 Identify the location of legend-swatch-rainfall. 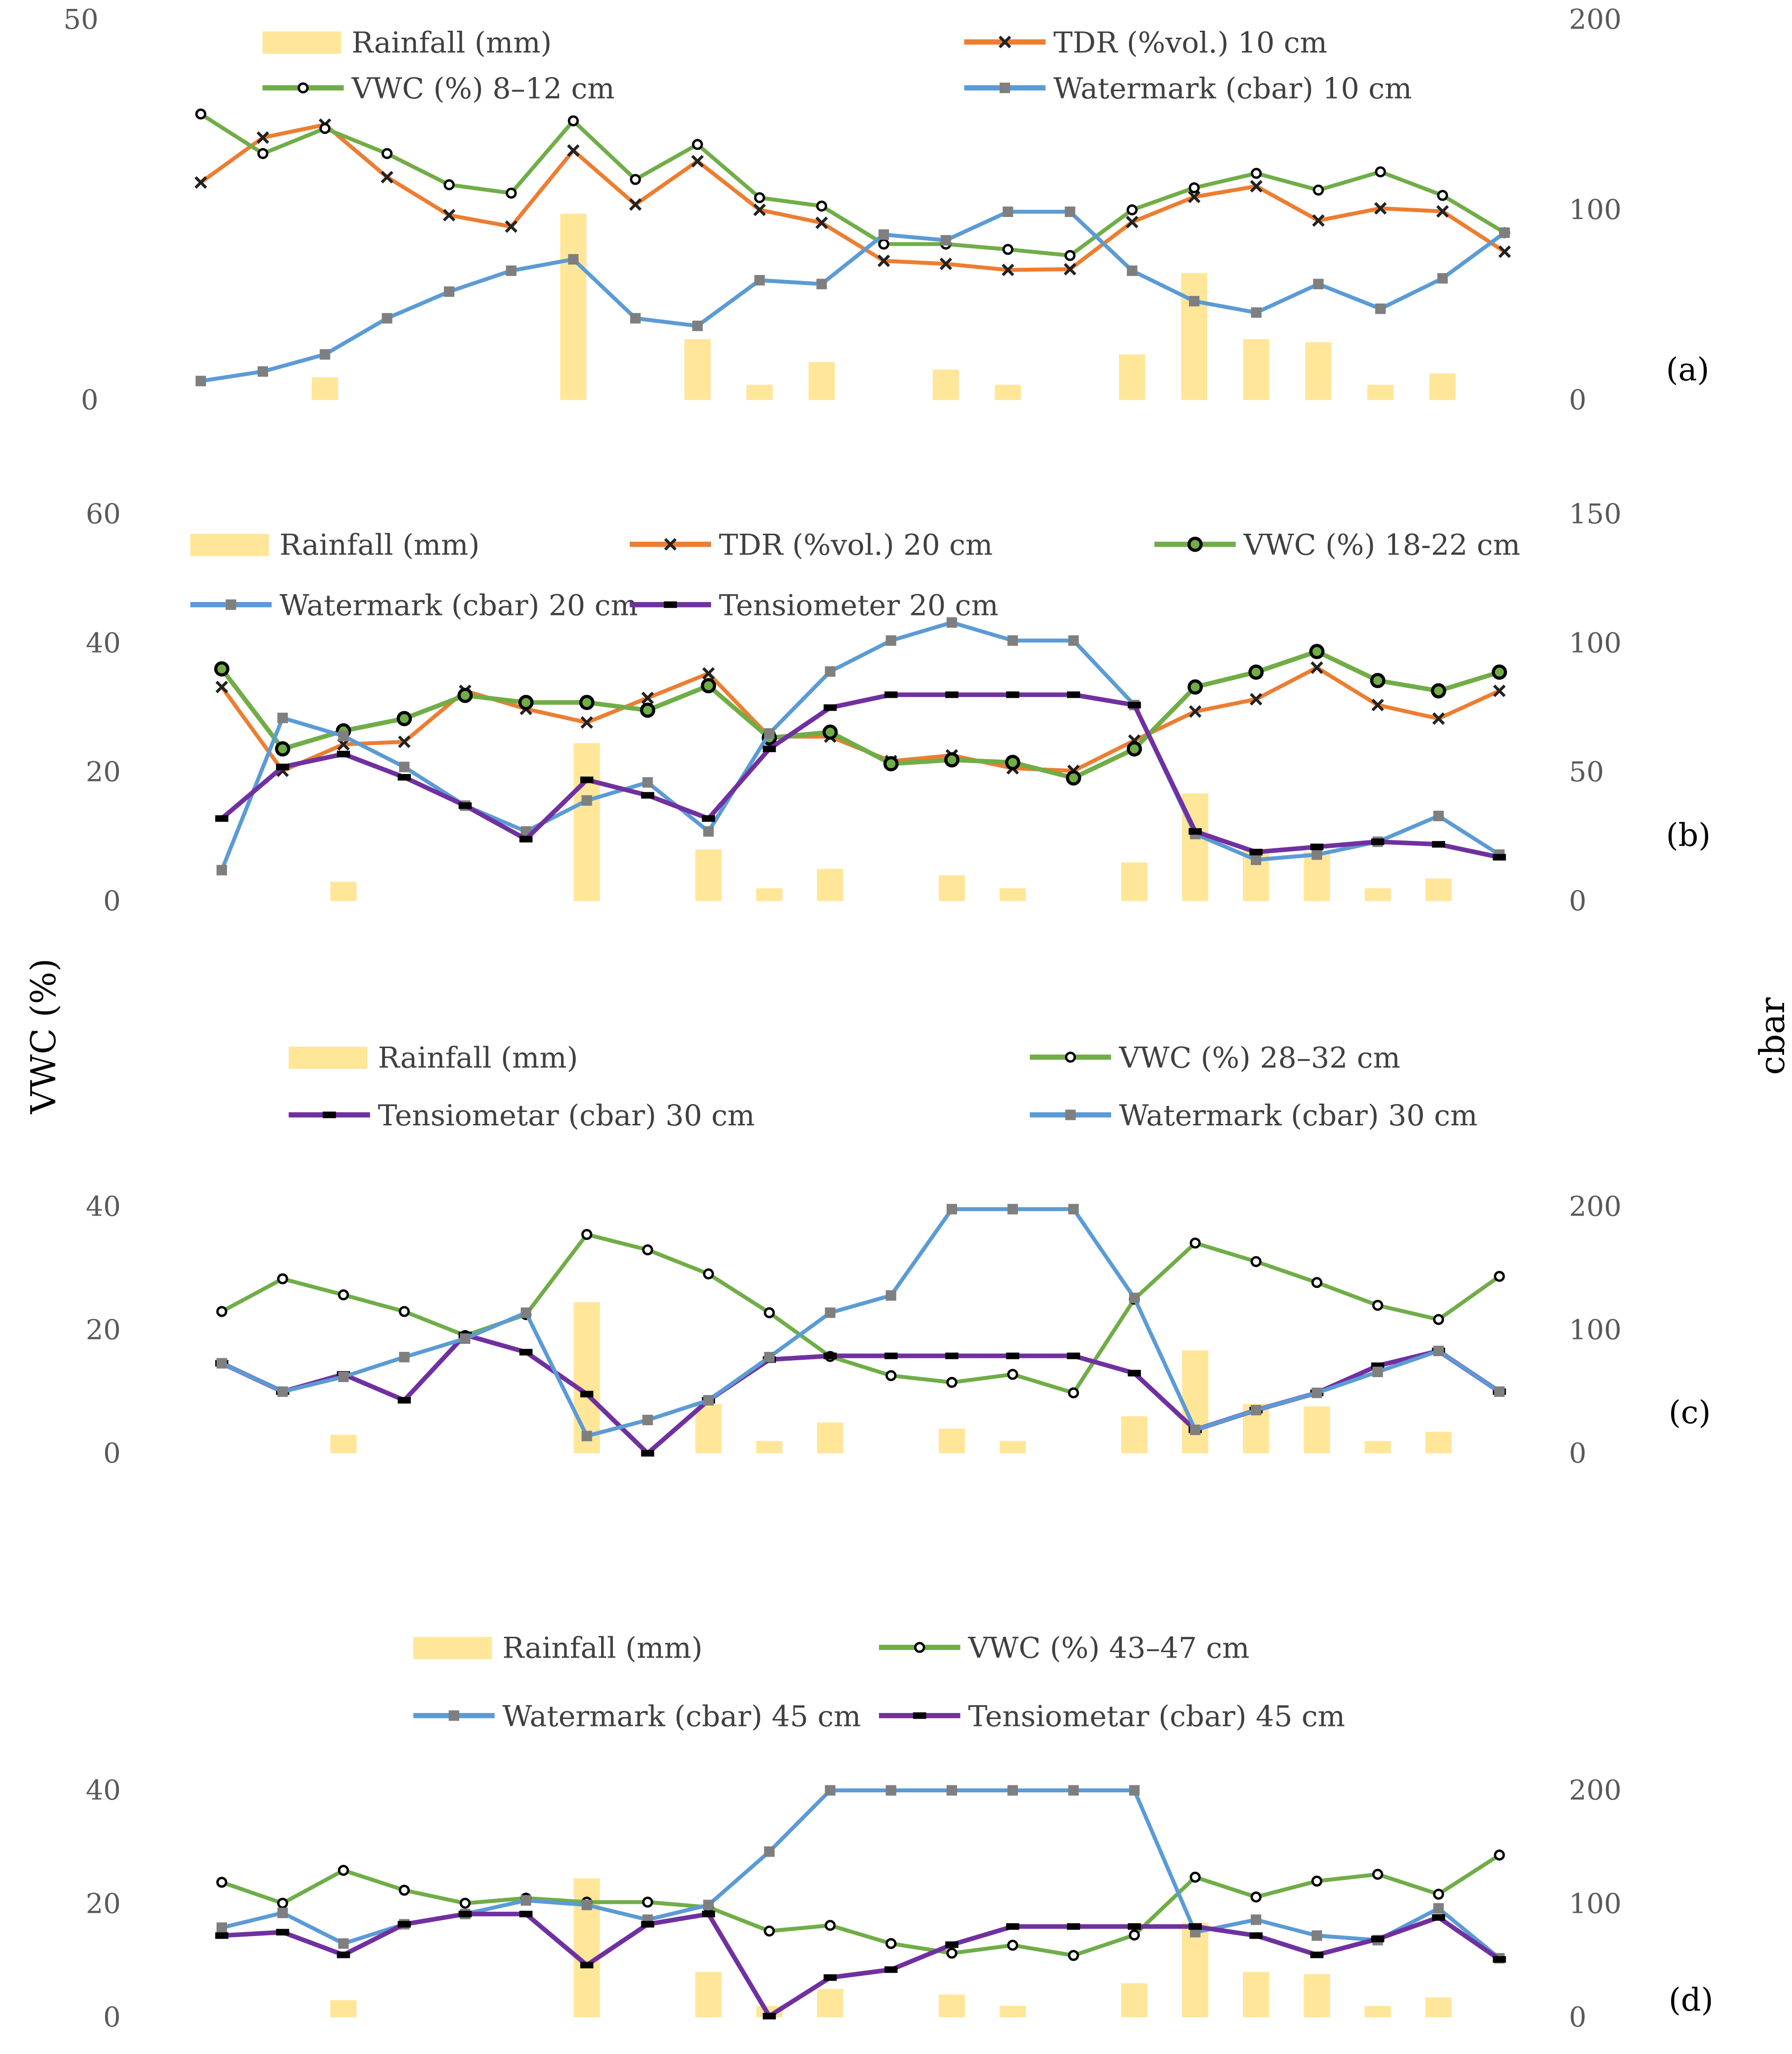
(452, 1648).